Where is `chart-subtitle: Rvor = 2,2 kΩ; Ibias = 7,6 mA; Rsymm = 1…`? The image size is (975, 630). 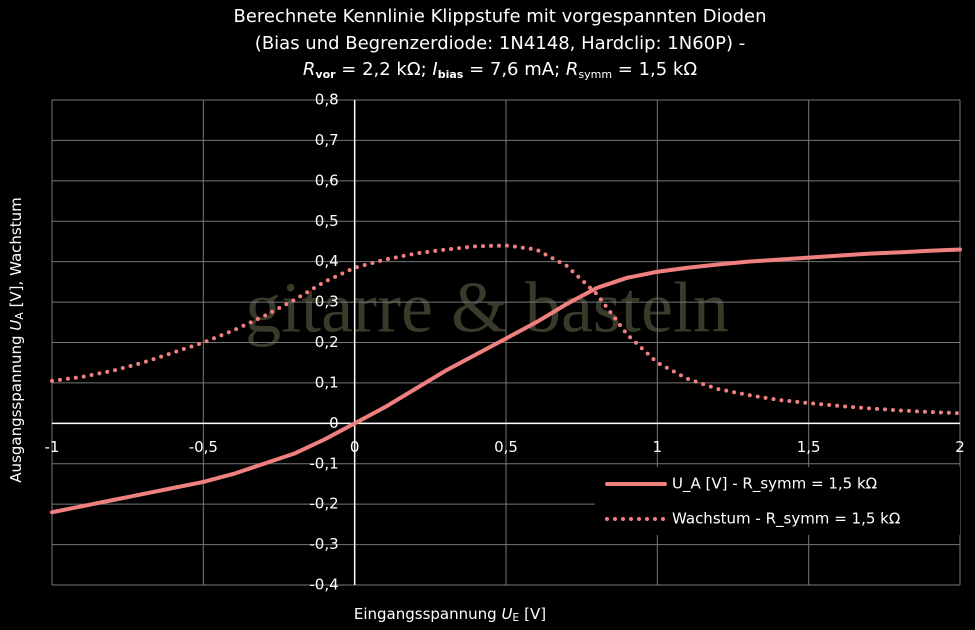 chart-subtitle: Rvor = 2,2 kΩ; Ibias = 7,6 mA; Rsymm = 1… is located at coordinates (500, 70).